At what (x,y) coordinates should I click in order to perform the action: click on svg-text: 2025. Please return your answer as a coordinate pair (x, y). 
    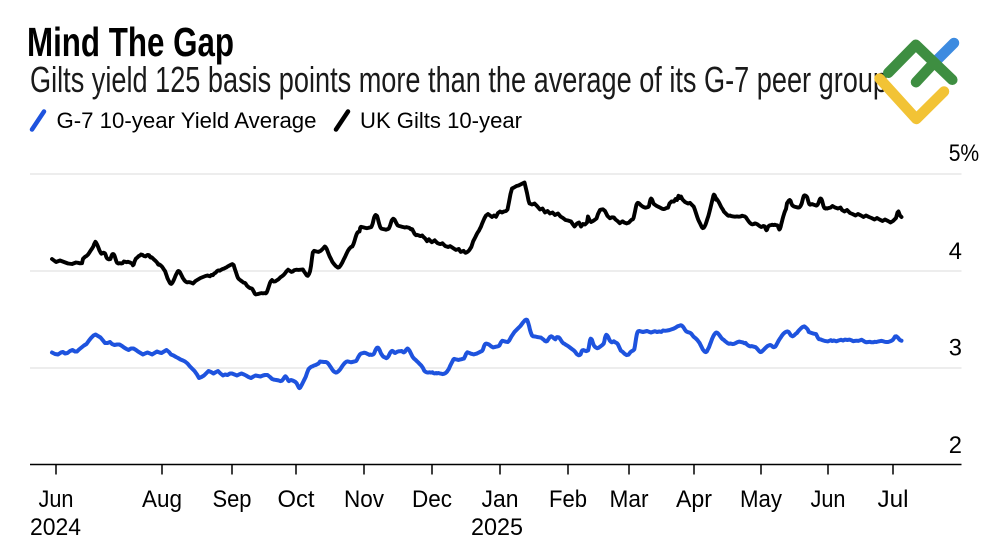
    Looking at the image, I should click on (497, 527).